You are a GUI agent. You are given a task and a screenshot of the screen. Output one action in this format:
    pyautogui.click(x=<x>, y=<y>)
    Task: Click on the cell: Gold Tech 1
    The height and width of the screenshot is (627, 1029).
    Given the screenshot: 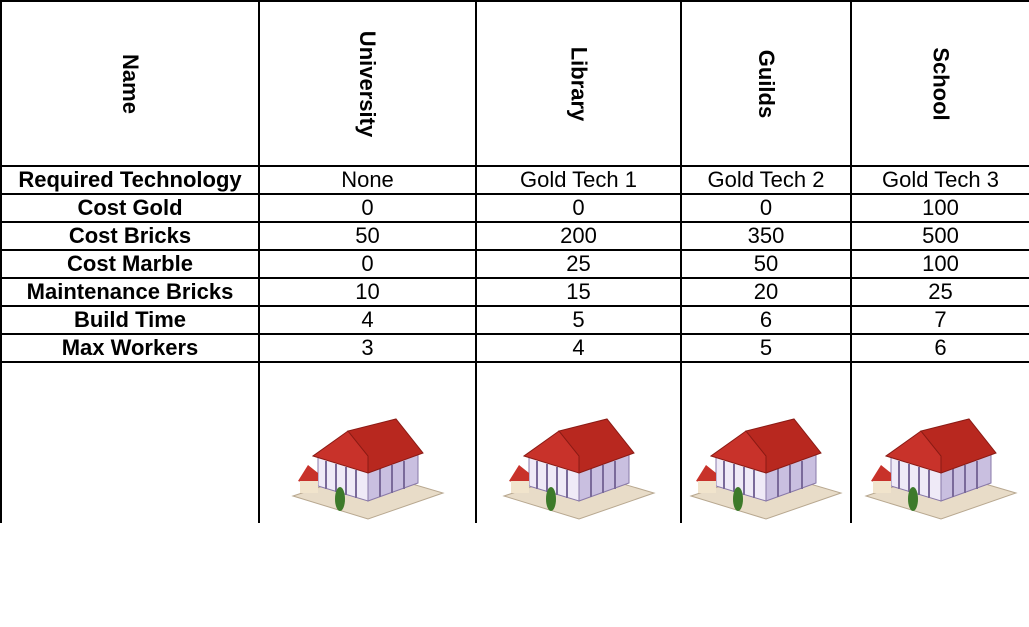 What is the action you would take?
    pyautogui.click(x=578, y=180)
    